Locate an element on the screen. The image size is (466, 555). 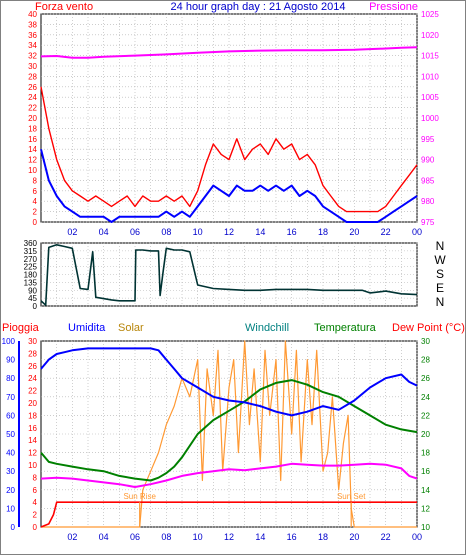
wind-tick-label: 12 is located at coordinates (32, 160).